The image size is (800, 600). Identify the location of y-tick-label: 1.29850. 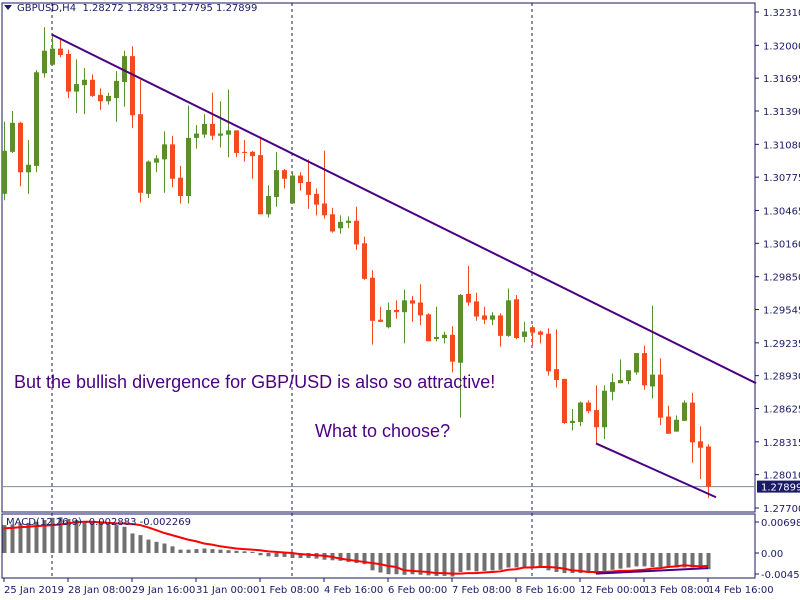
(781, 278).